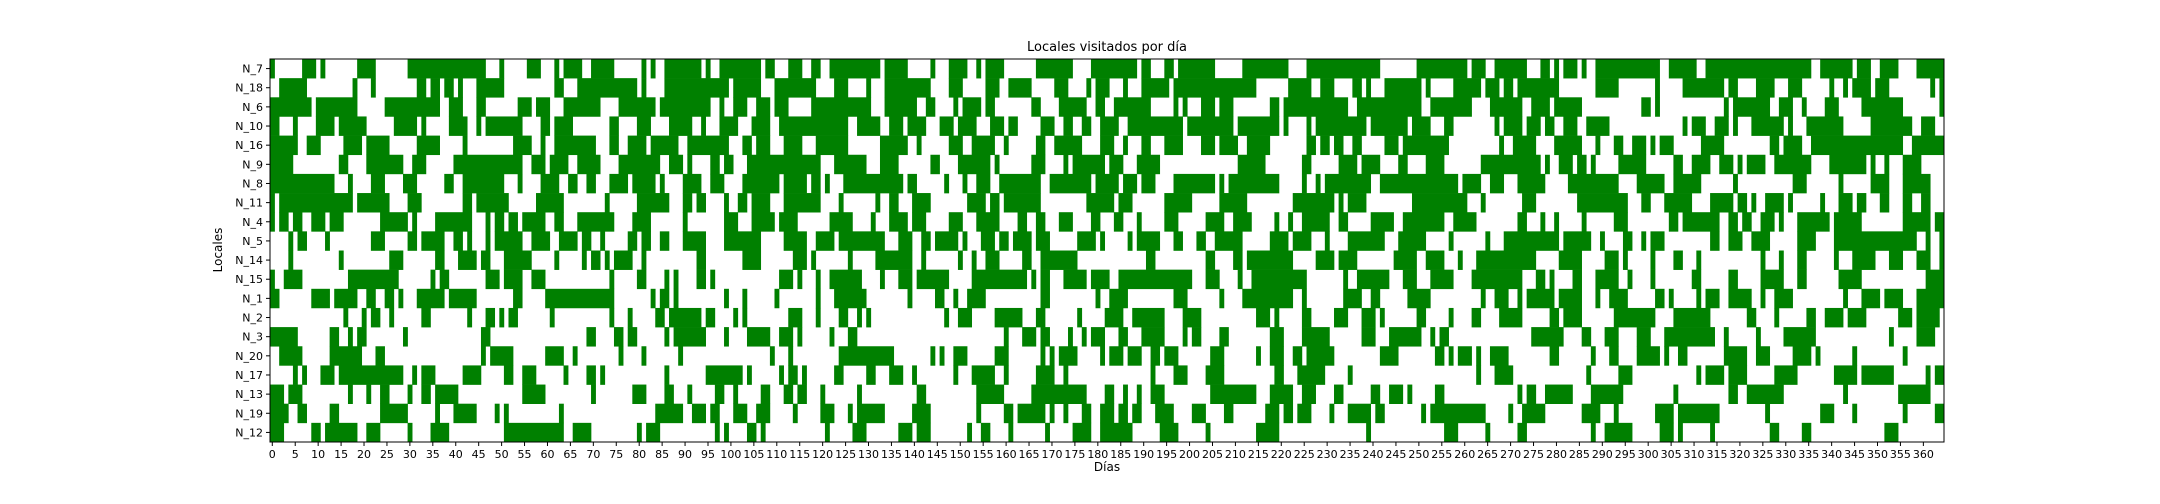 This screenshot has width=2160, height=504. Describe the element at coordinates (387, 454) in the screenshot. I see `x-tick-label: 25` at that location.